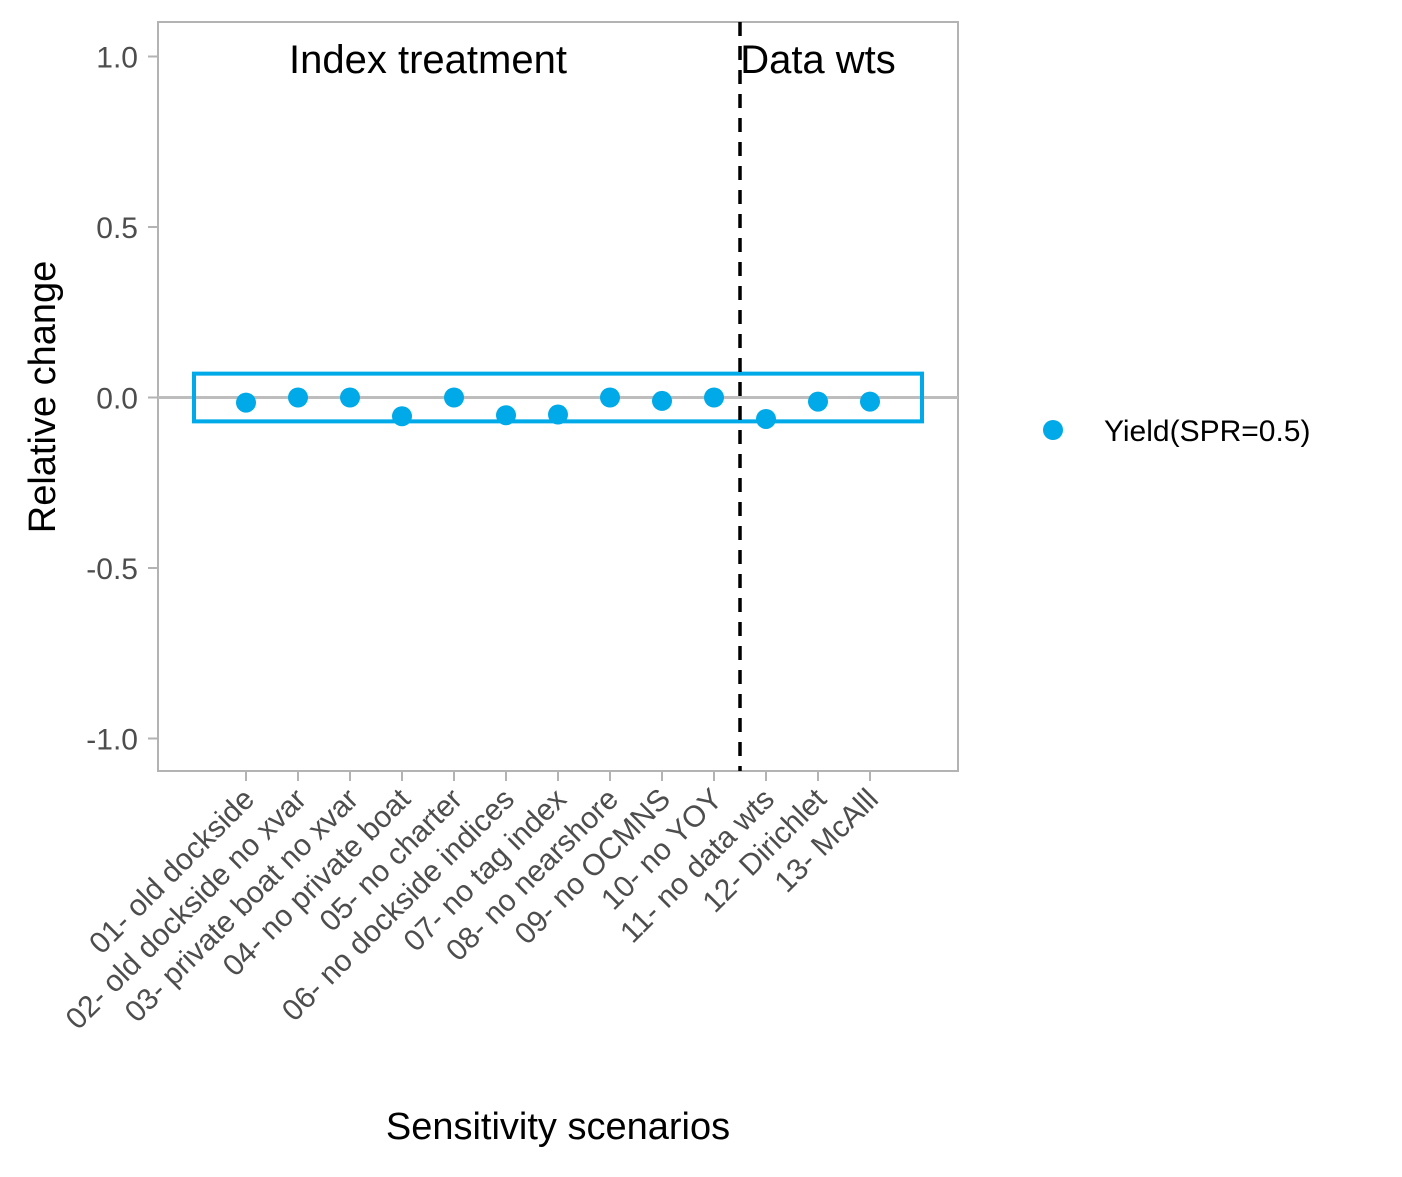  What do you see at coordinates (117, 228) in the screenshot?
I see `y-tick-label: 0.5` at bounding box center [117, 228].